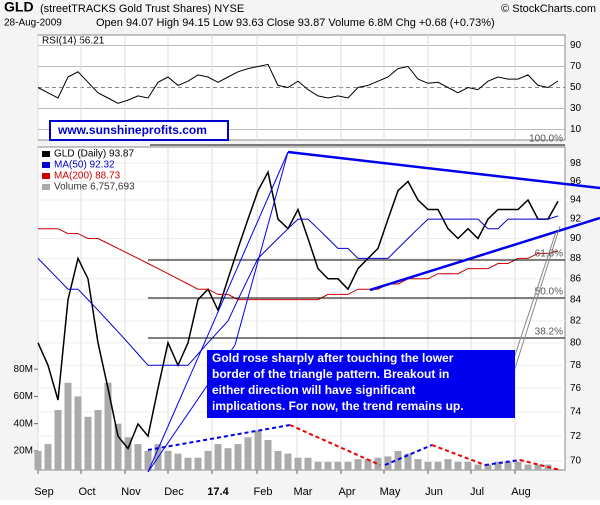  Describe the element at coordinates (132, 130) in the screenshot. I see `website: www.sunshineprofits.com` at that location.